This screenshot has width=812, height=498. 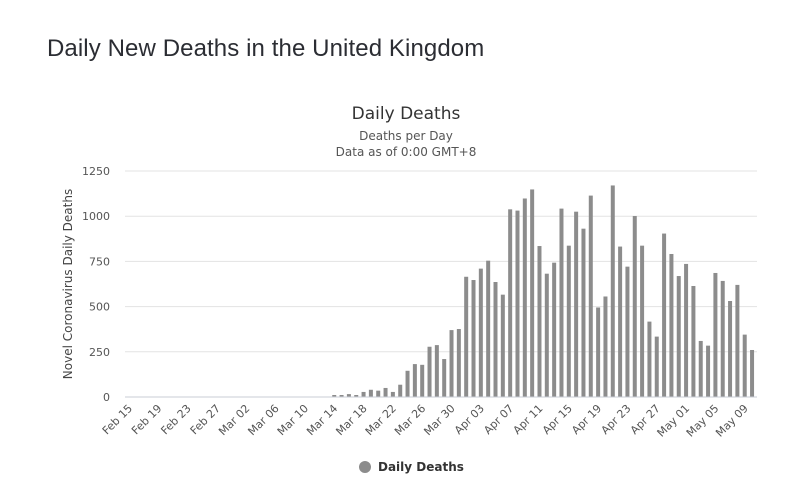 I want to click on y-tick-label: 250, so click(x=99, y=352).